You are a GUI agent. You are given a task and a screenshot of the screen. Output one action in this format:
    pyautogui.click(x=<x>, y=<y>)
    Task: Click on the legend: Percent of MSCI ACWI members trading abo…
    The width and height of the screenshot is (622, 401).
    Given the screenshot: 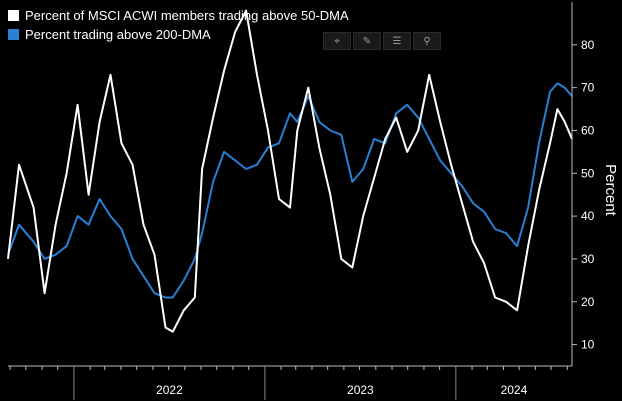 What is the action you would take?
    pyautogui.click(x=178, y=25)
    